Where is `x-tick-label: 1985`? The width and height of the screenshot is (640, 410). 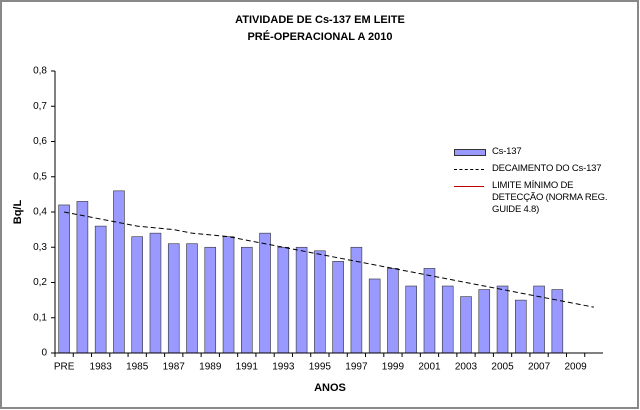 x-tick-label: 1985 is located at coordinates (137, 367).